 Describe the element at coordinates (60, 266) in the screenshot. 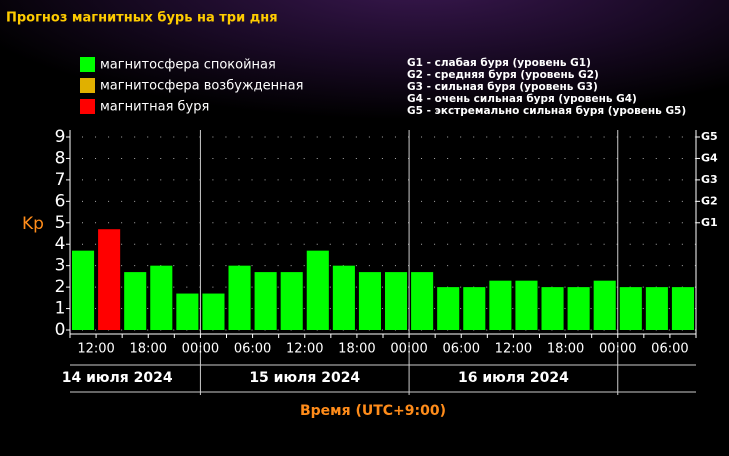

I see `y-tick-label: 3` at that location.